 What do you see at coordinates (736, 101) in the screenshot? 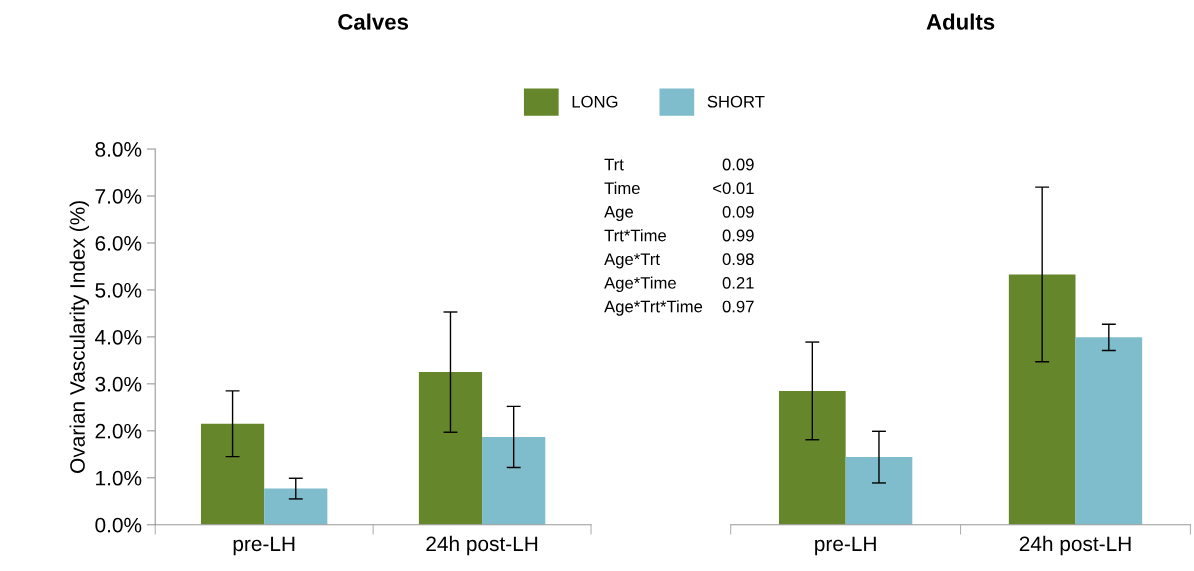
I see `legend-label: SHORT` at bounding box center [736, 101].